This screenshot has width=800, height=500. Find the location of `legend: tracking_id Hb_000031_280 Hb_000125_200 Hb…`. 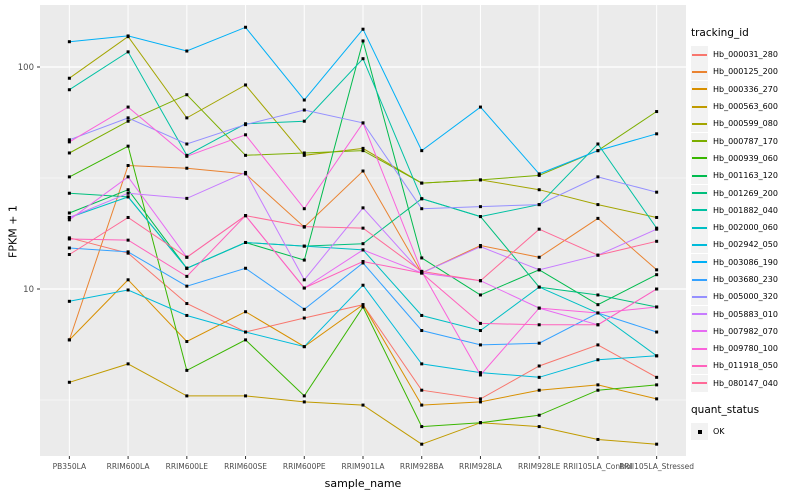

legend: tracking_id Hb_000031_280 Hb_000125_200 Hb… is located at coordinates (745, 234).